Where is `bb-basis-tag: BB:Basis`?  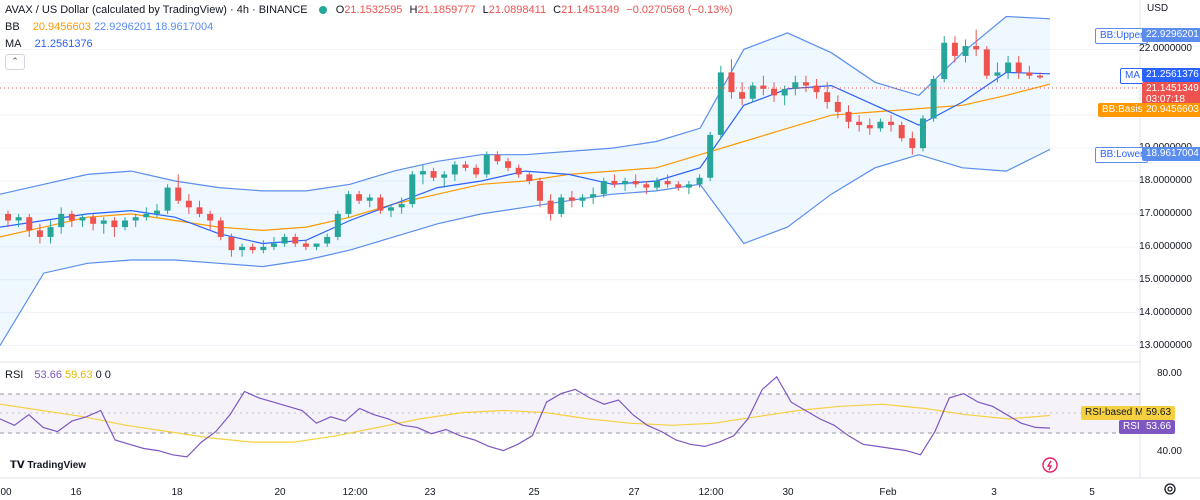
bb-basis-tag: BB:Basis is located at coordinates (1122, 110).